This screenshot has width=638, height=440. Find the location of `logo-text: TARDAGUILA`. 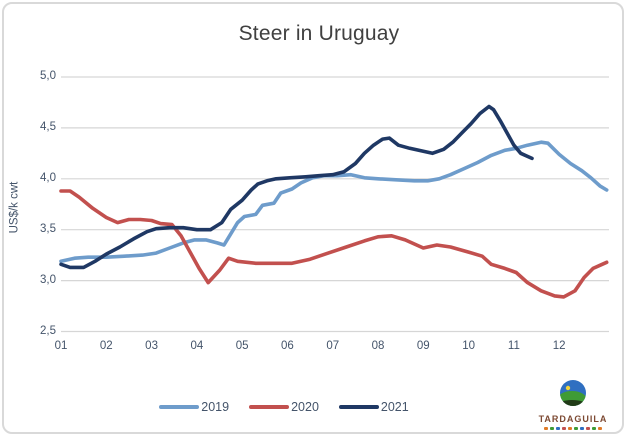

logo-text: TARDAGUILA is located at coordinates (573, 419).